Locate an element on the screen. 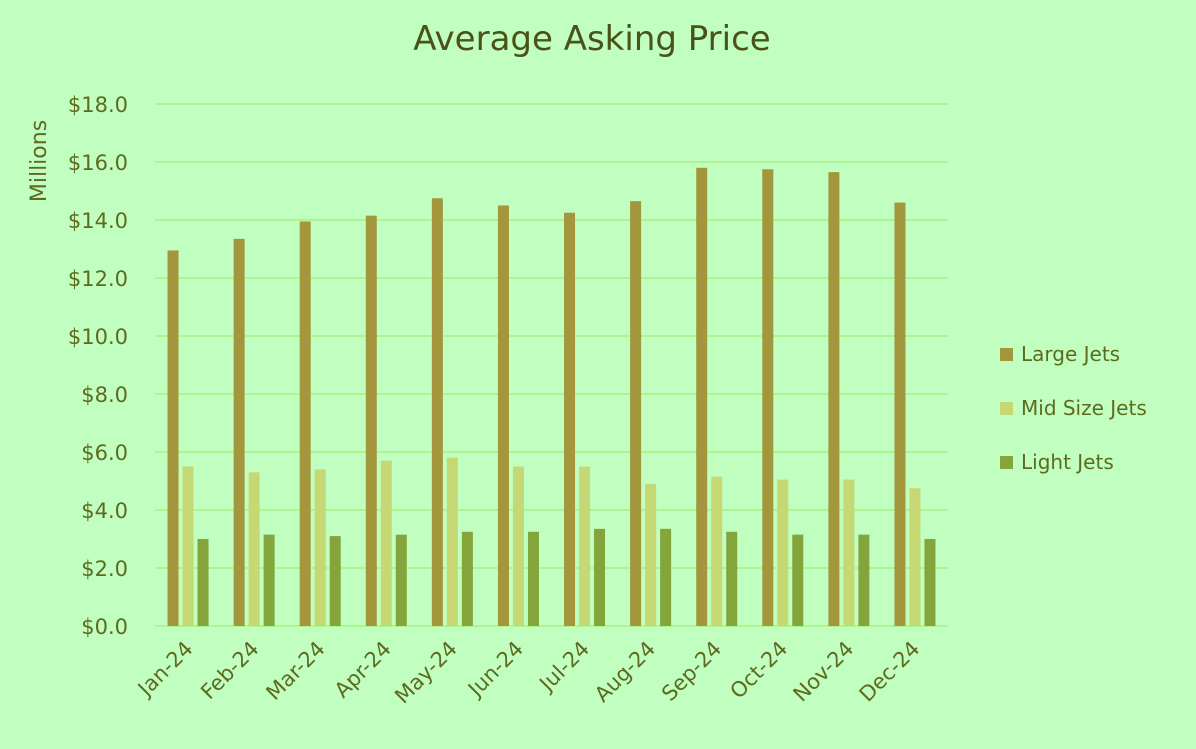 Image resolution: width=1196 pixels, height=749 pixels. x-tick-label: Jan-24 is located at coordinates (165, 670).